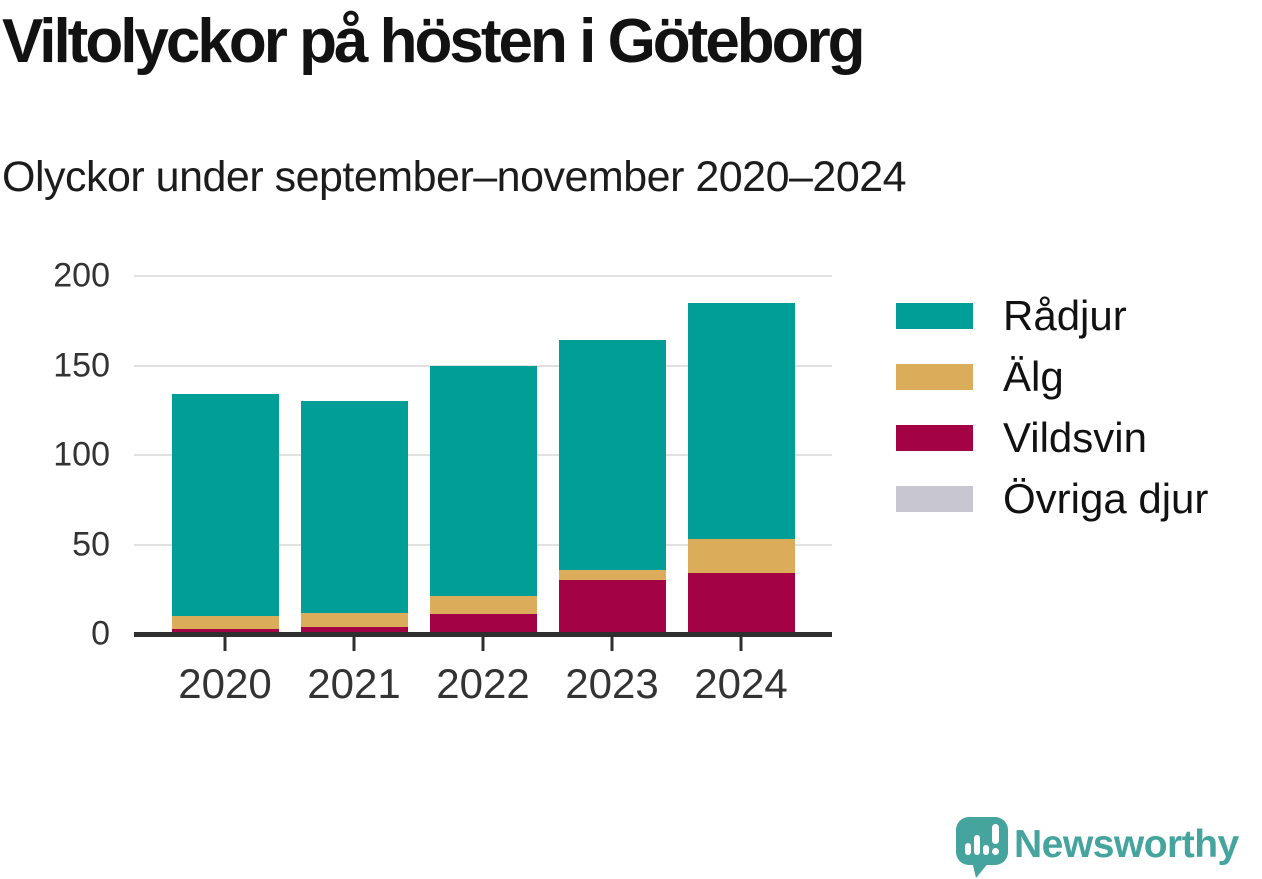 The width and height of the screenshot is (1262, 879). Describe the element at coordinates (354, 619) in the screenshot. I see `bar-segment-2021-Älg` at that location.